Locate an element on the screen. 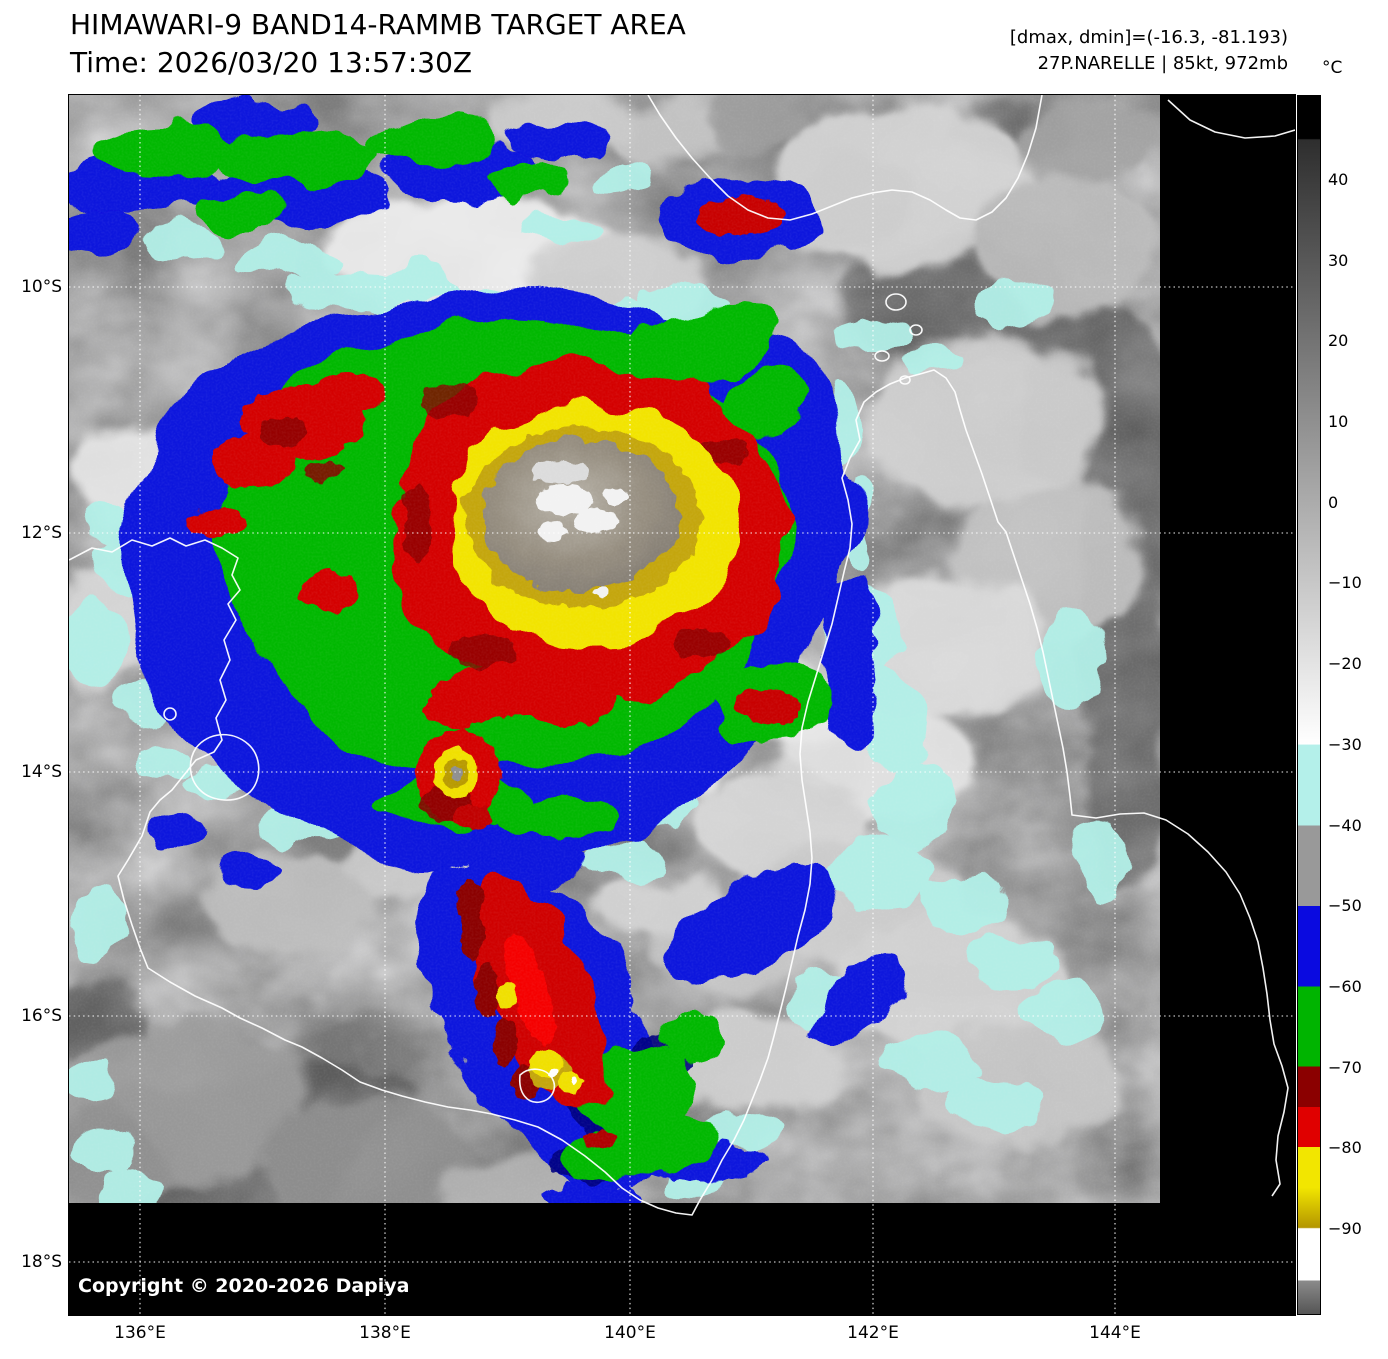 The height and width of the screenshot is (1359, 1388). colorbar-tick: 30 is located at coordinates (1338, 260).